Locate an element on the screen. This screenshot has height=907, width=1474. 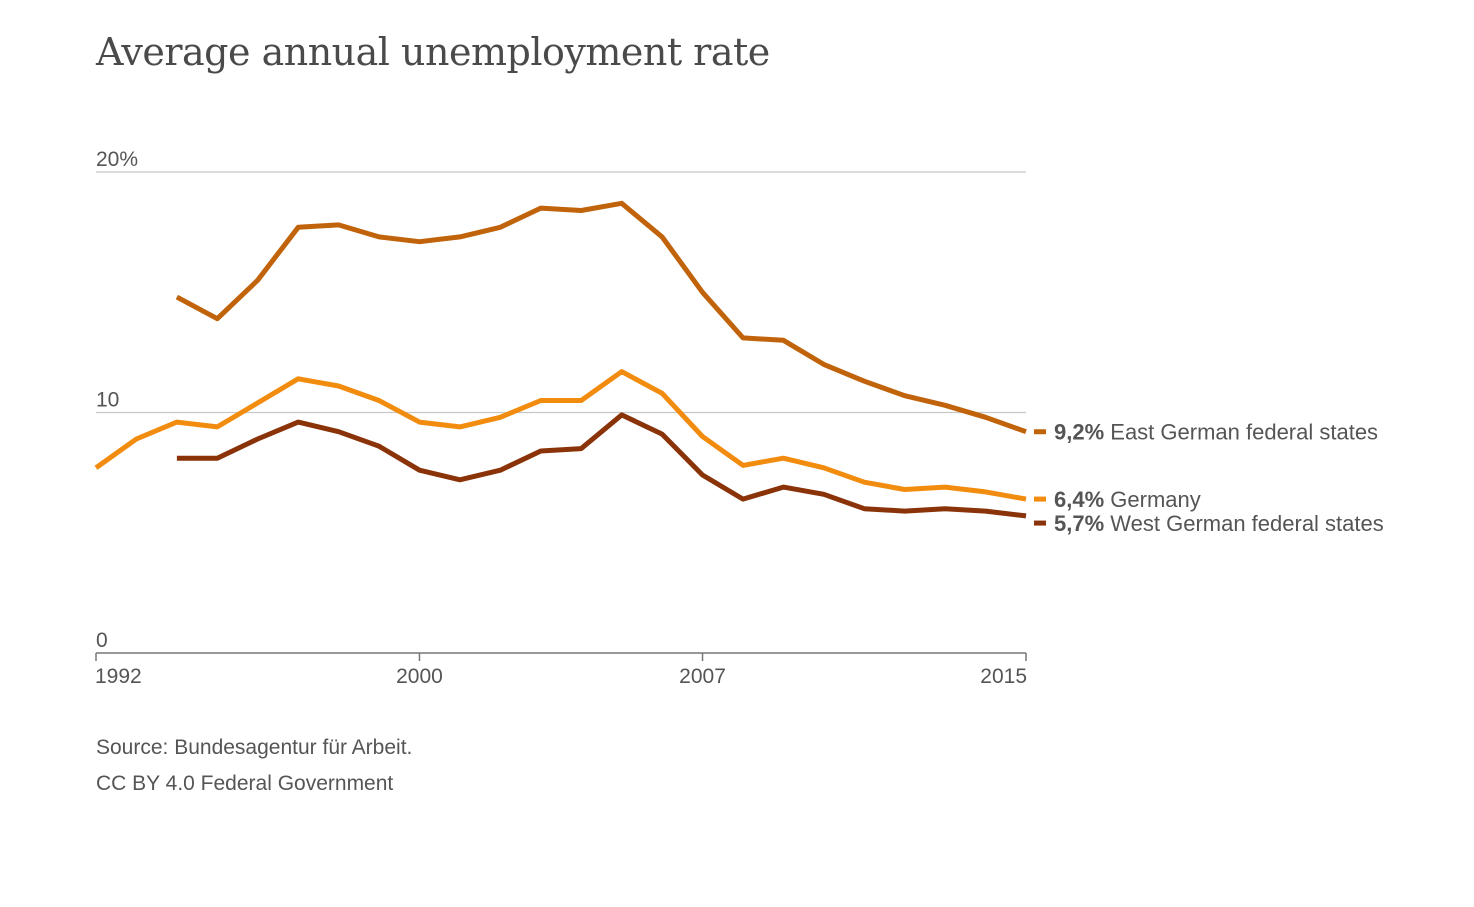
legend-label-west: 5,7% West German federal states is located at coordinates (1219, 523).